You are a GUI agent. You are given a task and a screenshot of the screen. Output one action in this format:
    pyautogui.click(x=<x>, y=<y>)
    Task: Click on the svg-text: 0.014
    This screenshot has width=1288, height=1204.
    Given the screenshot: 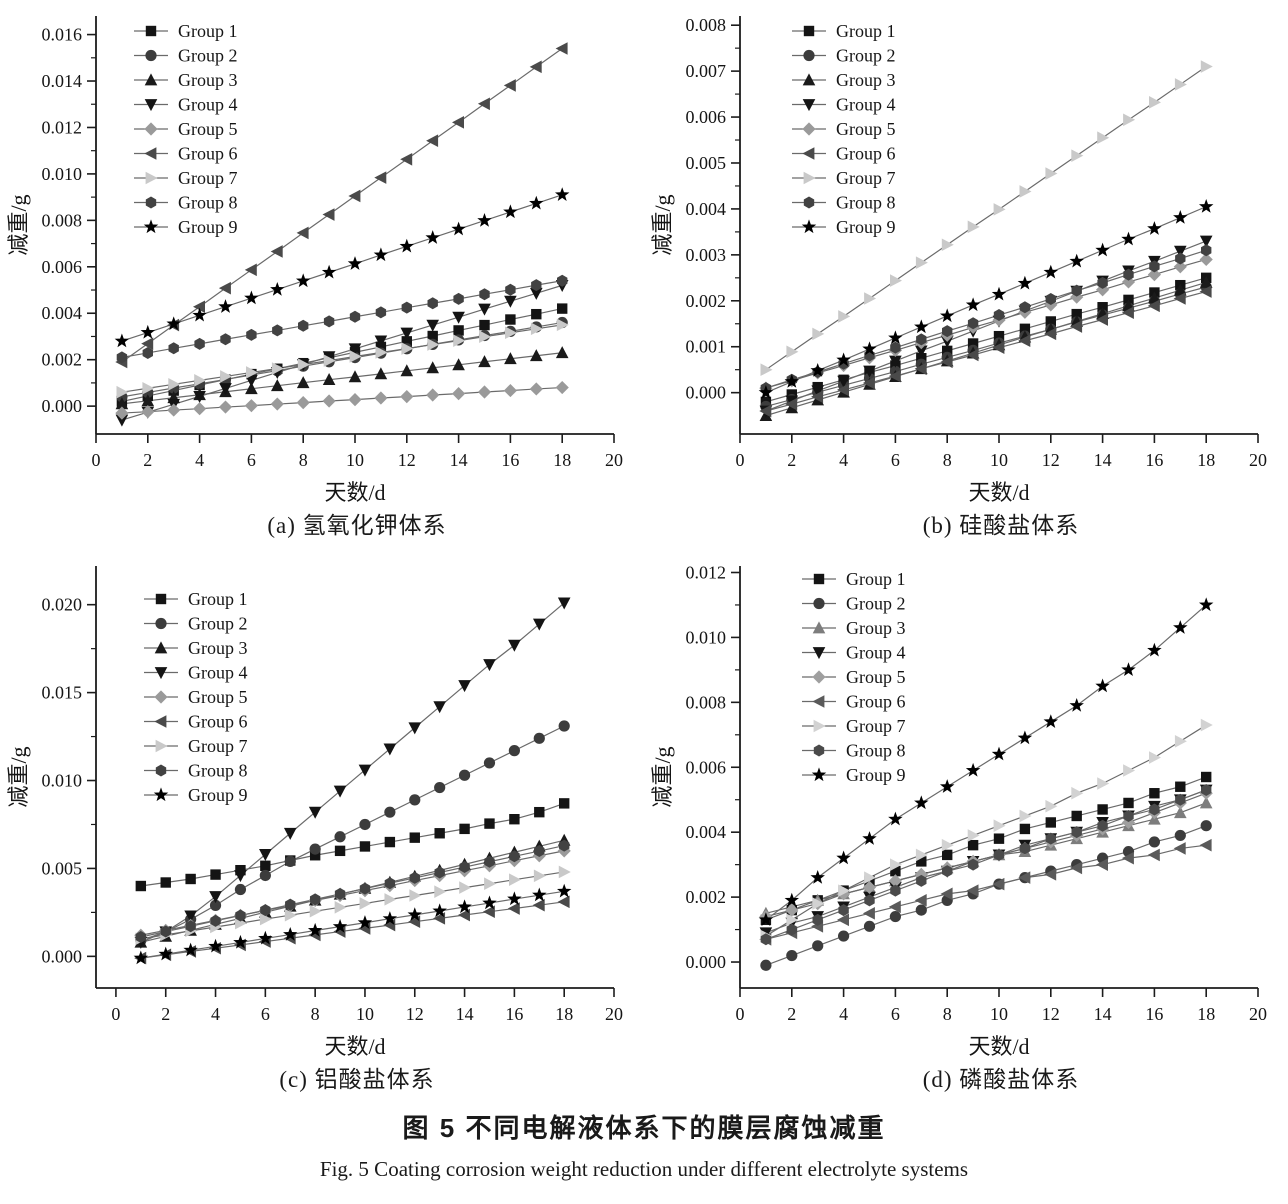 What is the action you would take?
    pyautogui.click(x=62, y=81)
    